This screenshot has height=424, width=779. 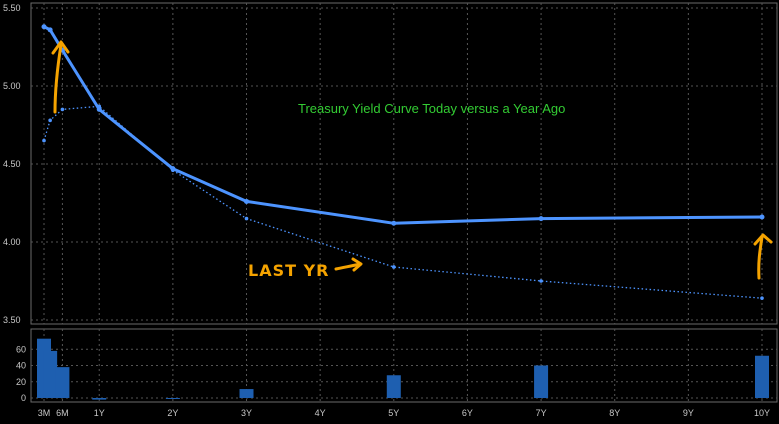 I want to click on x-tick-label: 4Y, so click(x=320, y=413).